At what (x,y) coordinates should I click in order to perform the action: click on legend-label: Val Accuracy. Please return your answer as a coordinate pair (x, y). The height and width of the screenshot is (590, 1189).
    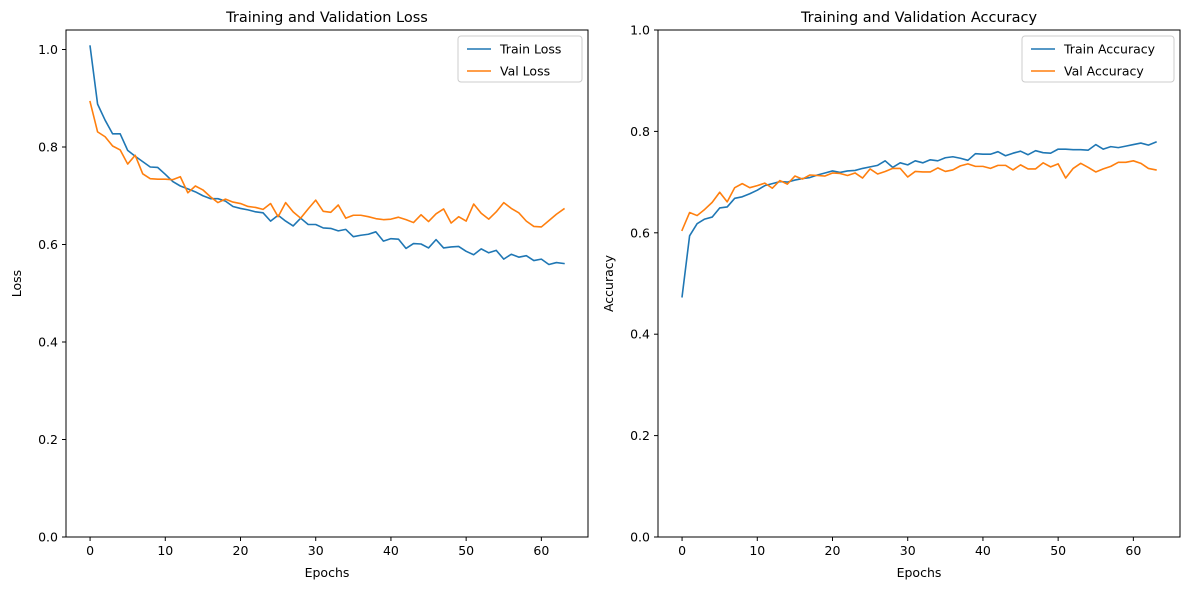
    Looking at the image, I should click on (1104, 71).